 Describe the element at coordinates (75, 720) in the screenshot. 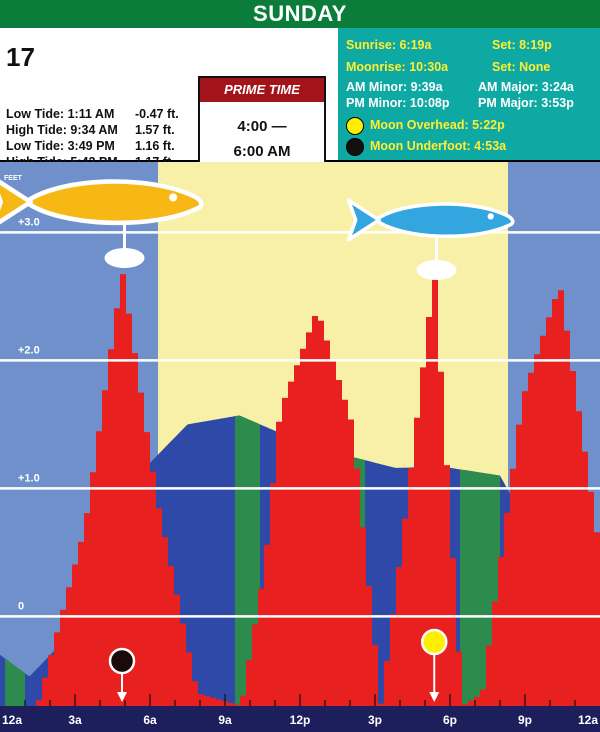

I see `x-tick-label: 3a` at that location.